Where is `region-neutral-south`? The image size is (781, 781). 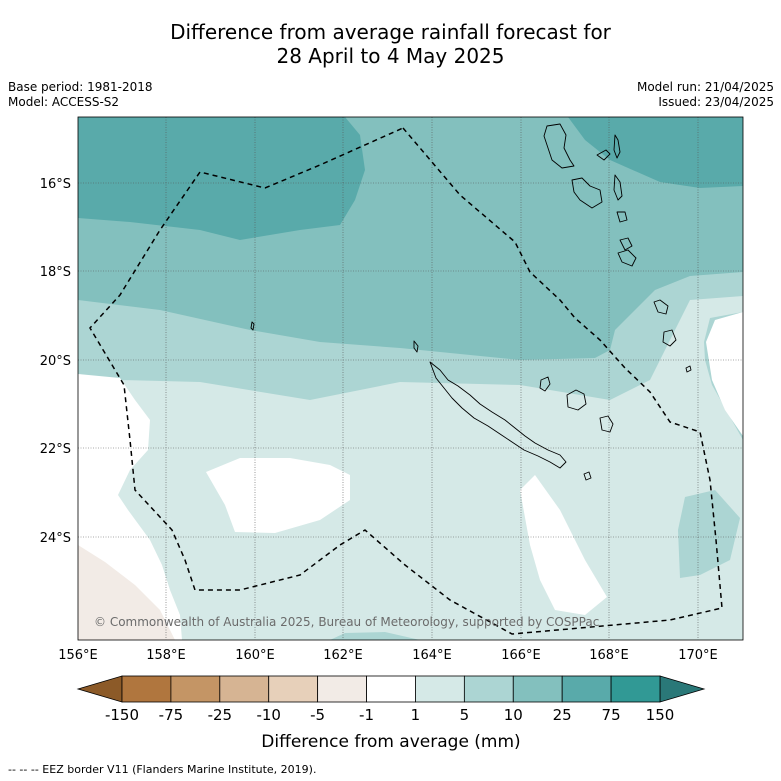 region-neutral-south is located at coordinates (563, 545).